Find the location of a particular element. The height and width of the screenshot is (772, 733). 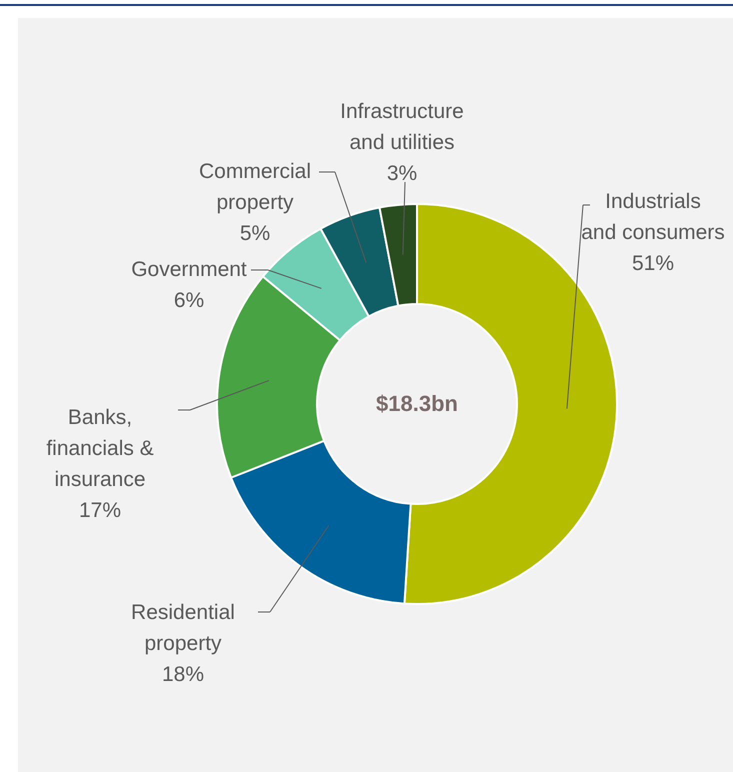

data-label: 6% is located at coordinates (189, 300).